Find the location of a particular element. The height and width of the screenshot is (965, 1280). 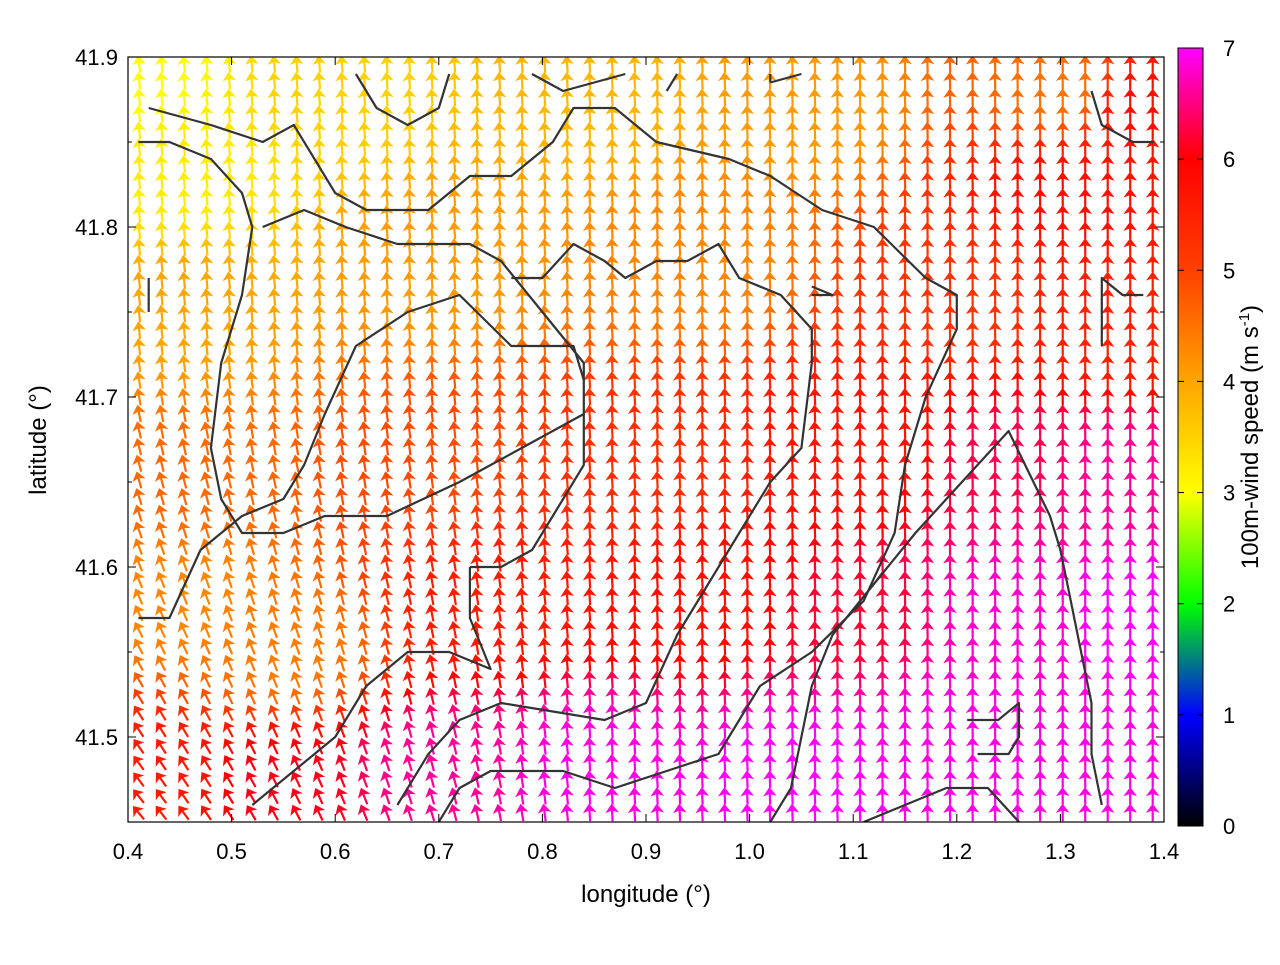

colorbar-tick-label: 1 is located at coordinates (1229, 715).